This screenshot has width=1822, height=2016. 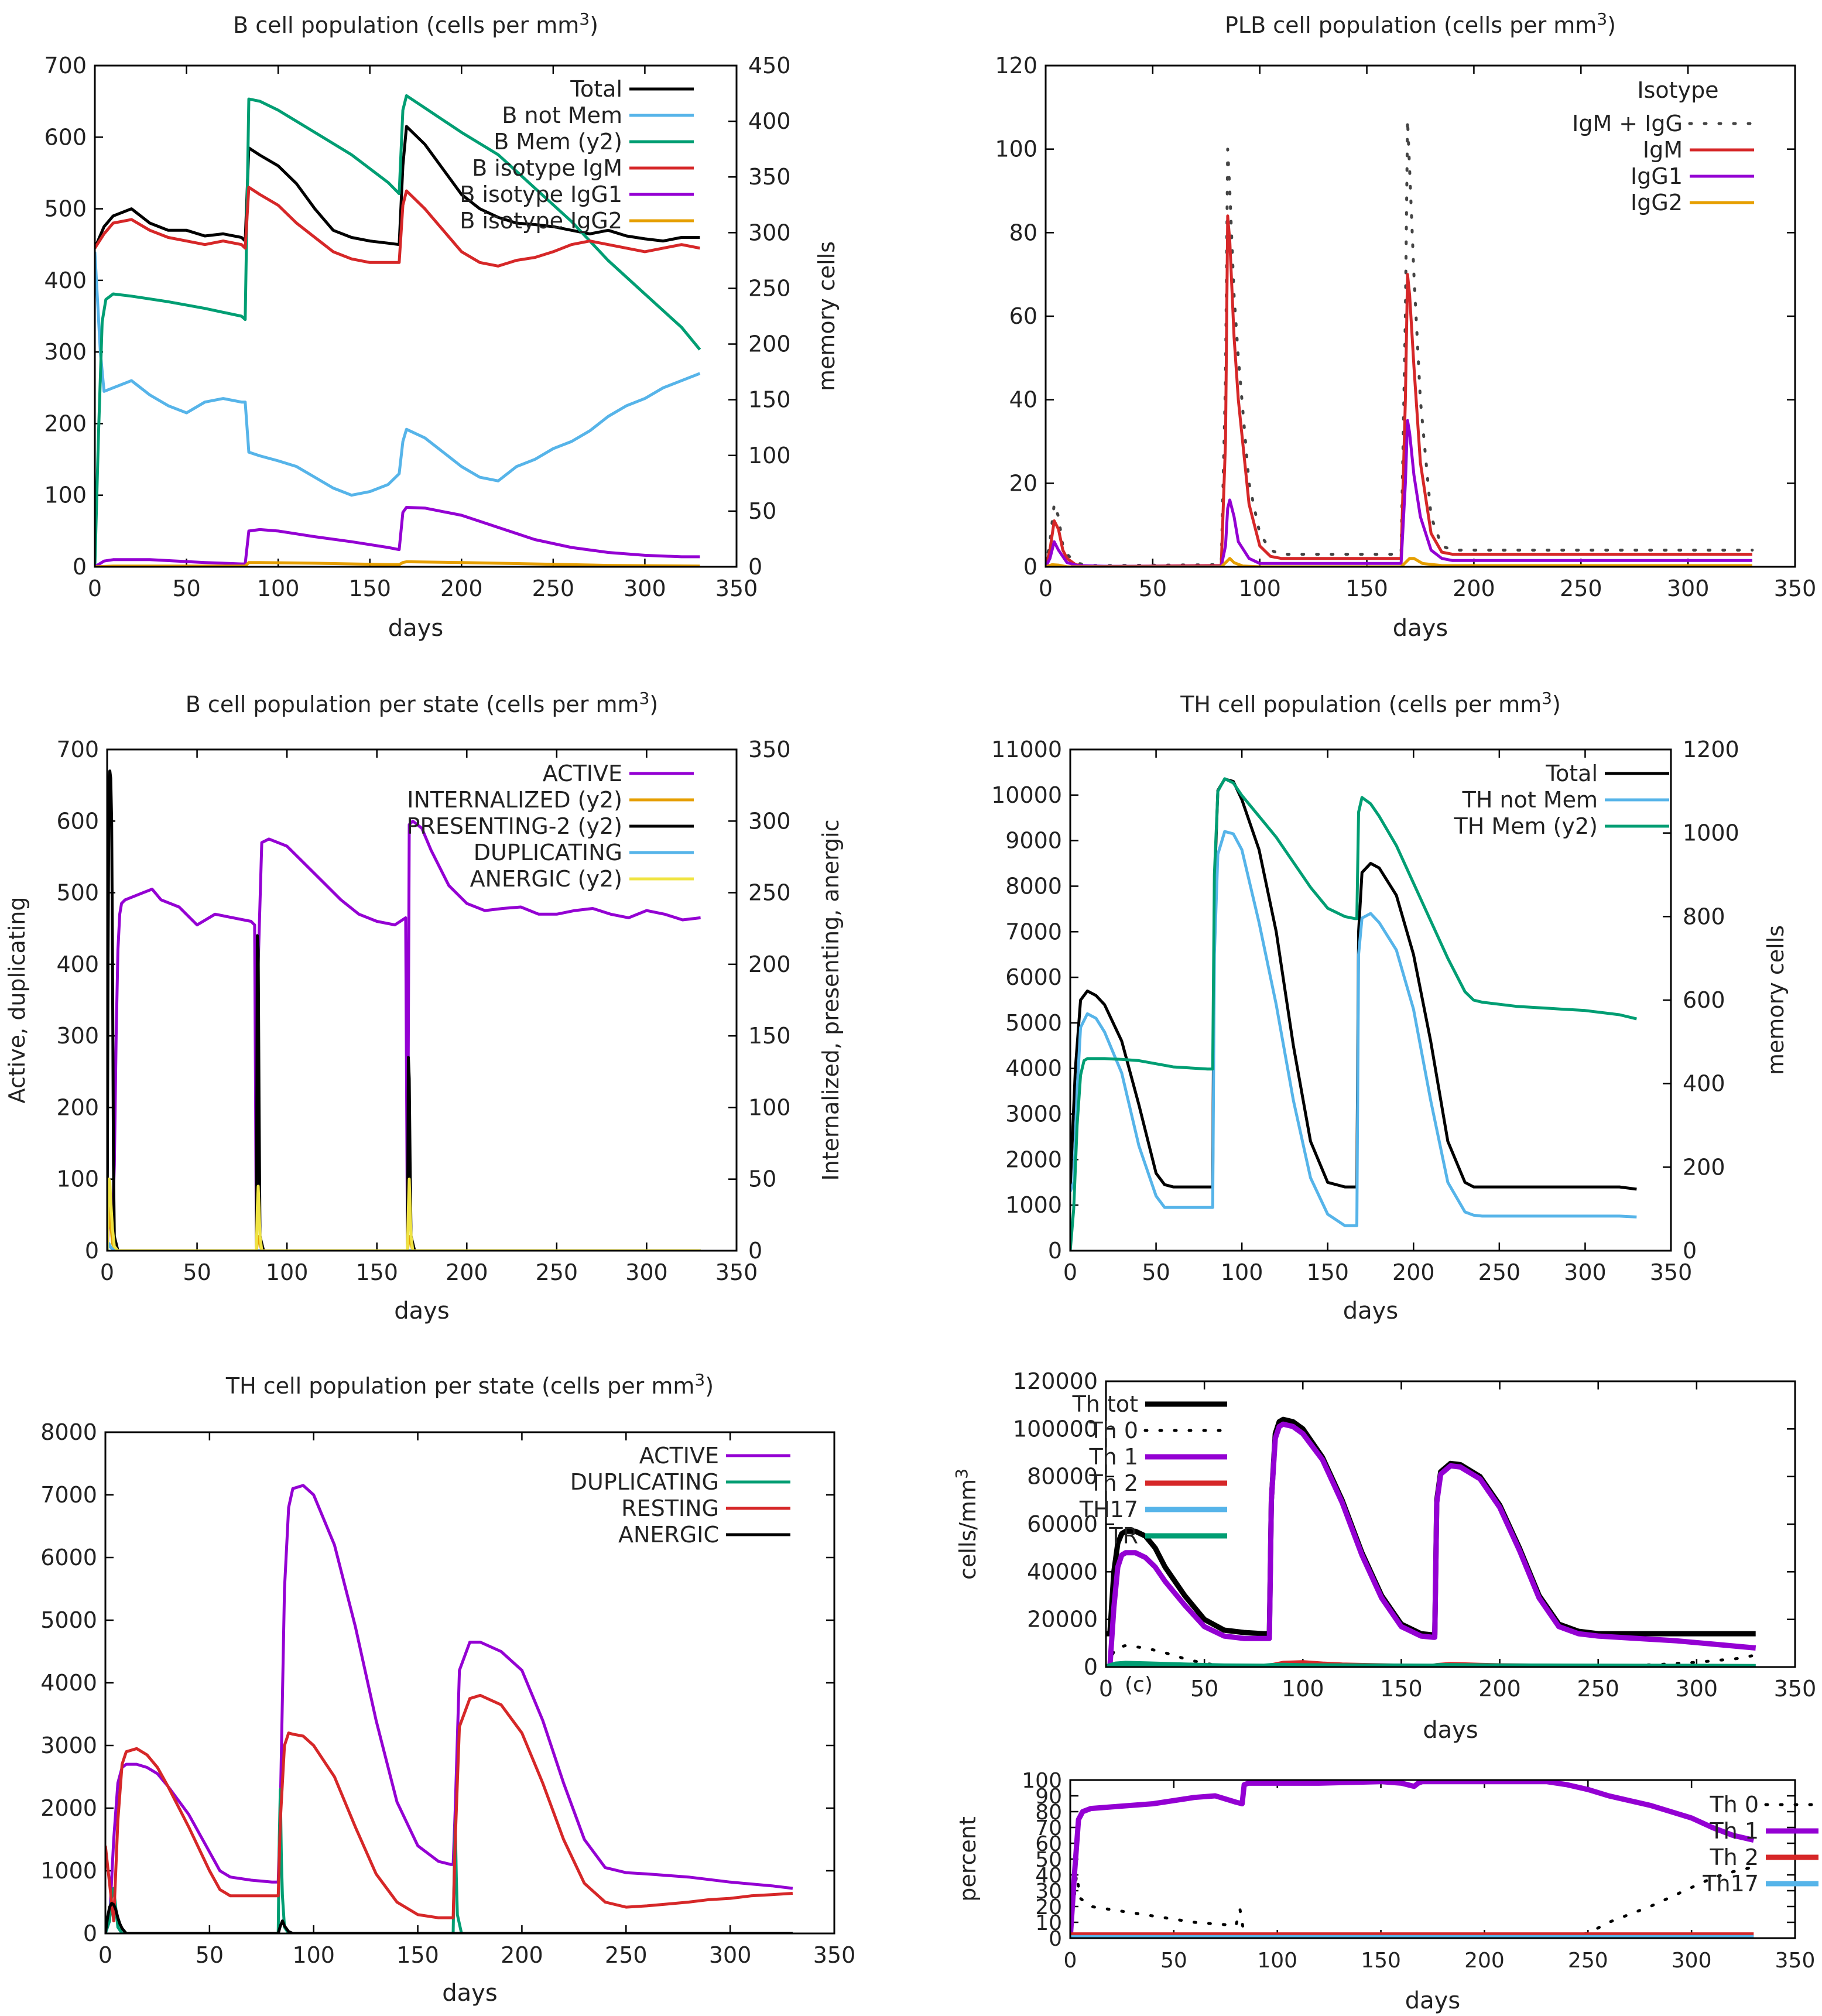 I want to click on plb-xtick-label-200: 200, so click(x=1474, y=588).